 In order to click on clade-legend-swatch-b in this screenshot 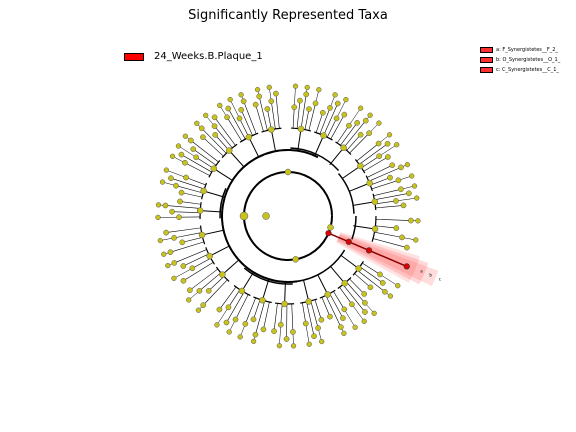, I will do `click(486, 60)`.